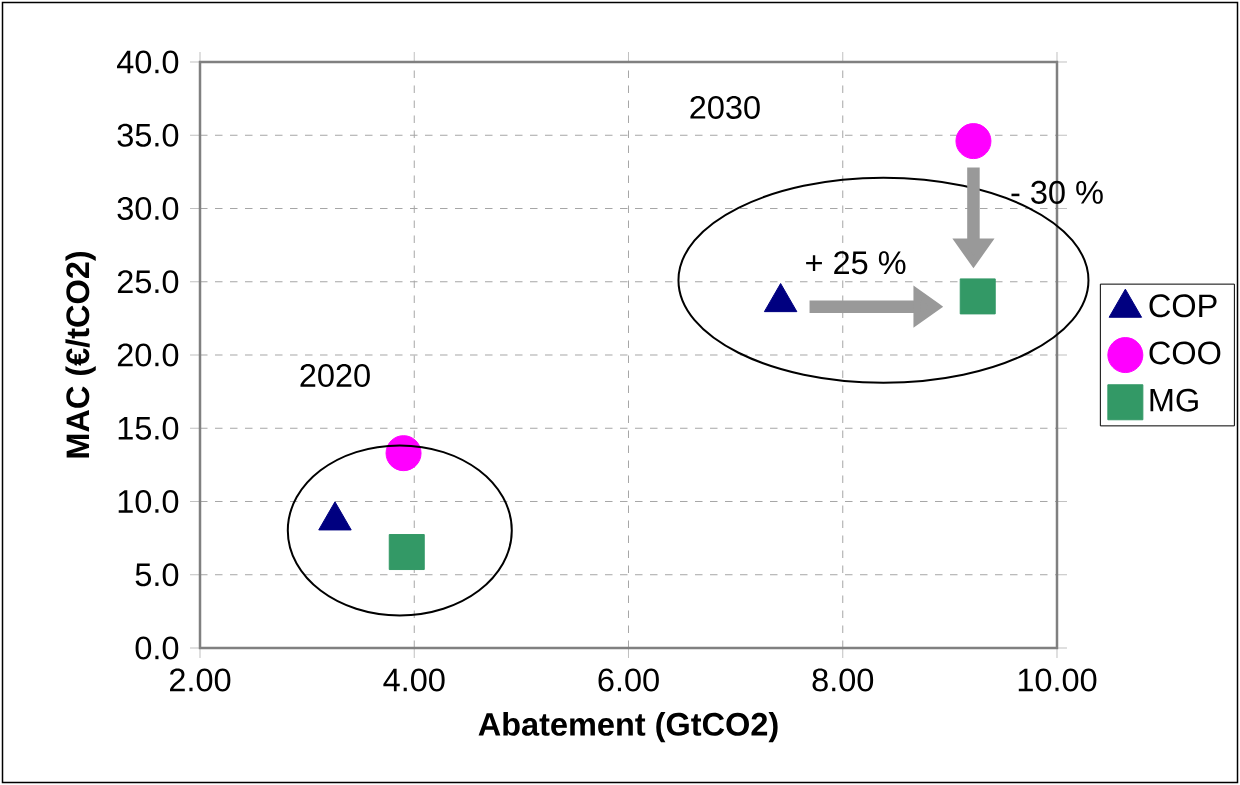 The height and width of the screenshot is (785, 1240). I want to click on x-tick-label: 2.00, so click(200, 680).